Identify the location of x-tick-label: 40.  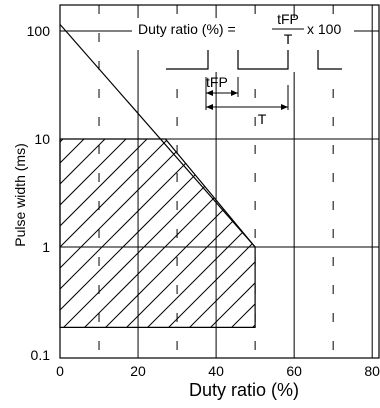
(216, 371).